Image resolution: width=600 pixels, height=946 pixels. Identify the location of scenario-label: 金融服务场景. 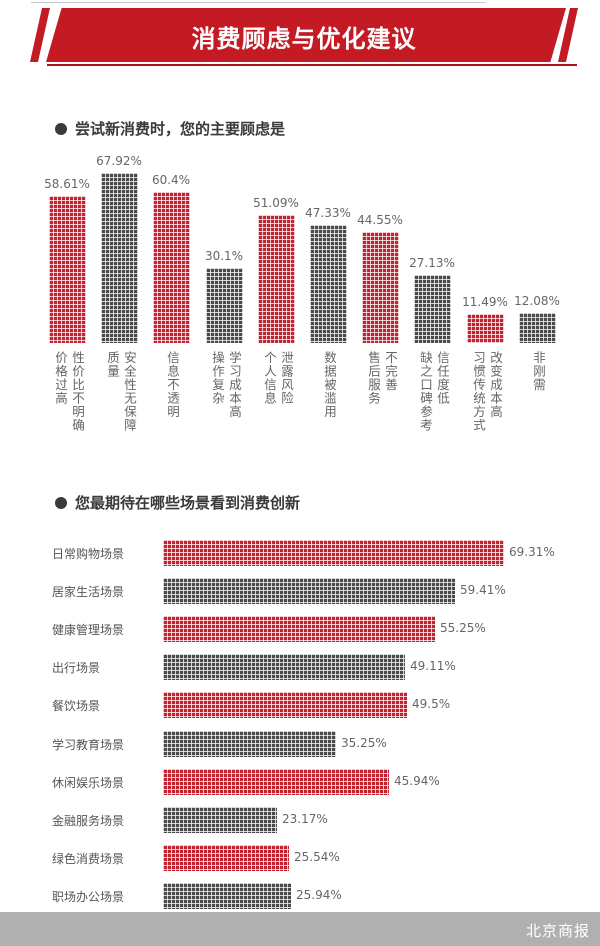
(88, 821).